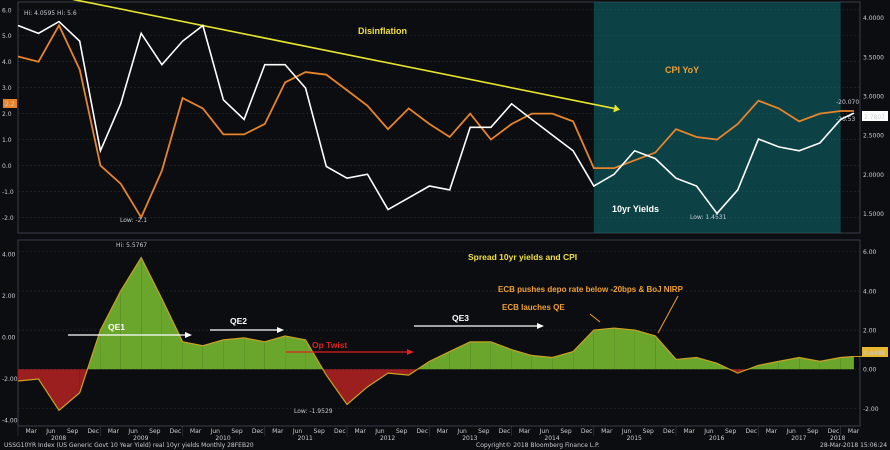  Describe the element at coordinates (7, 88) in the screenshot. I see `top-left-tick-label: 3.0` at that location.